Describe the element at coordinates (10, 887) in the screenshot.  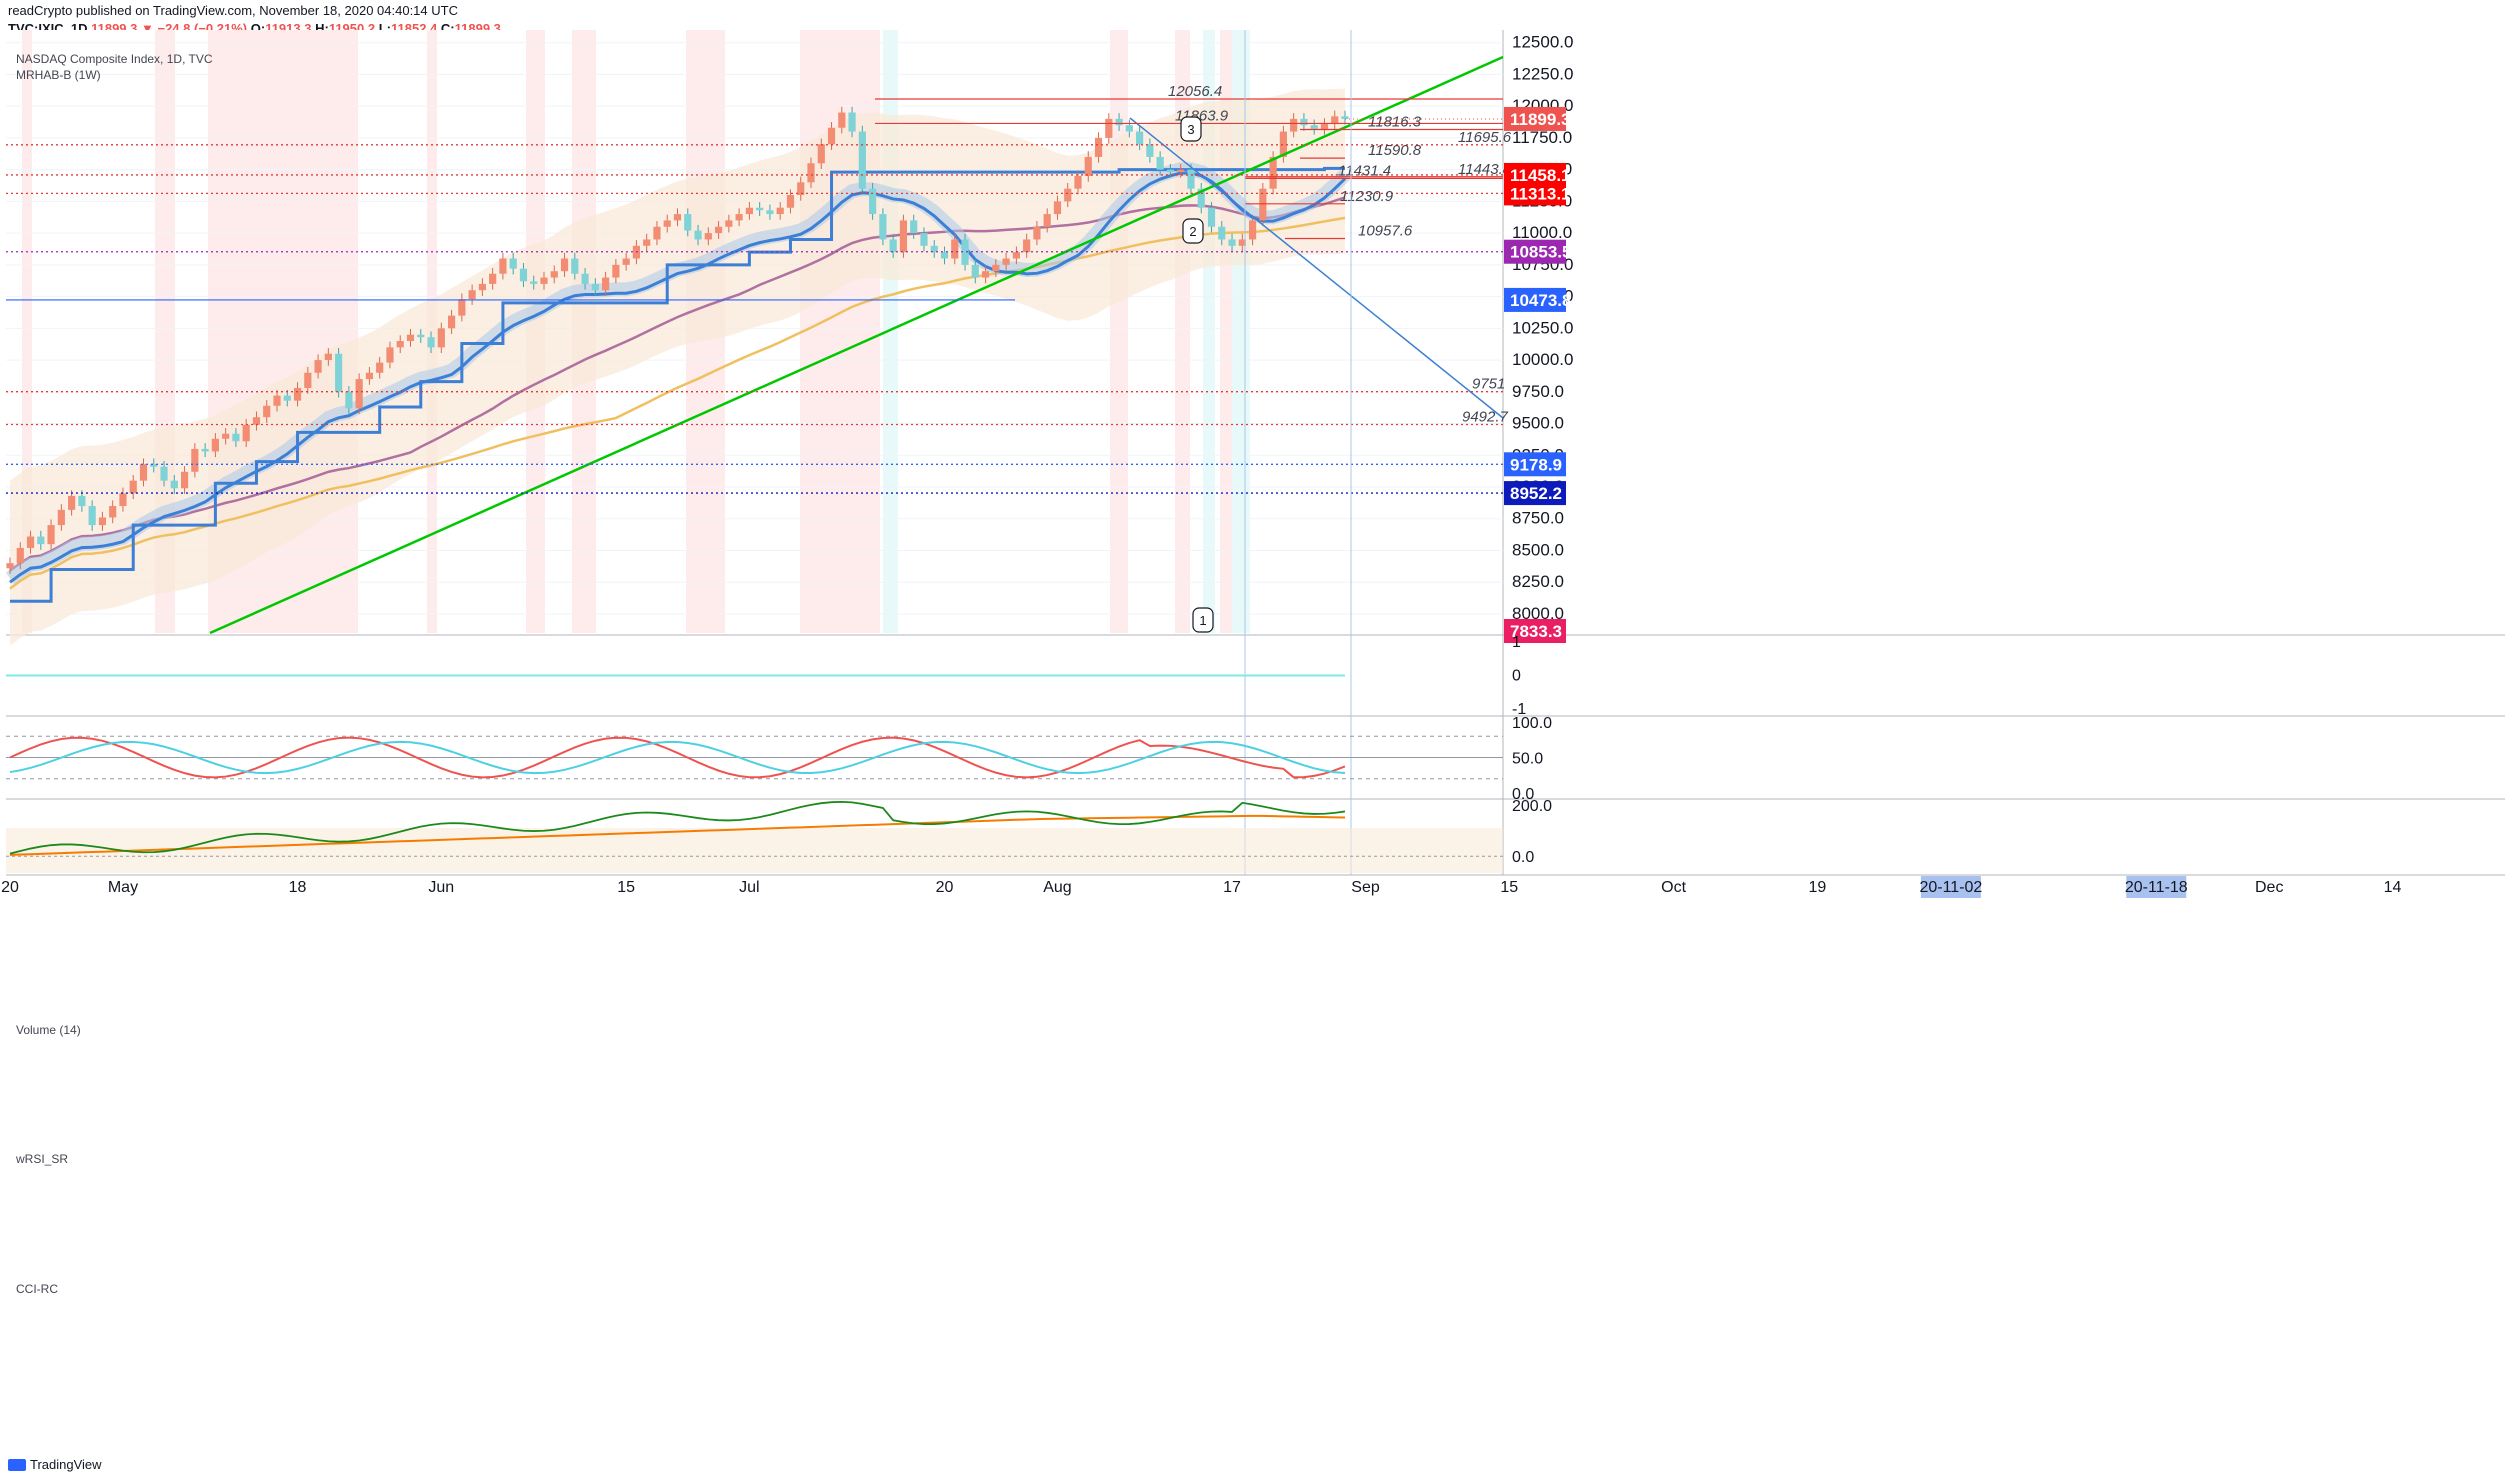
I see `time-axis-tick: 20` at that location.